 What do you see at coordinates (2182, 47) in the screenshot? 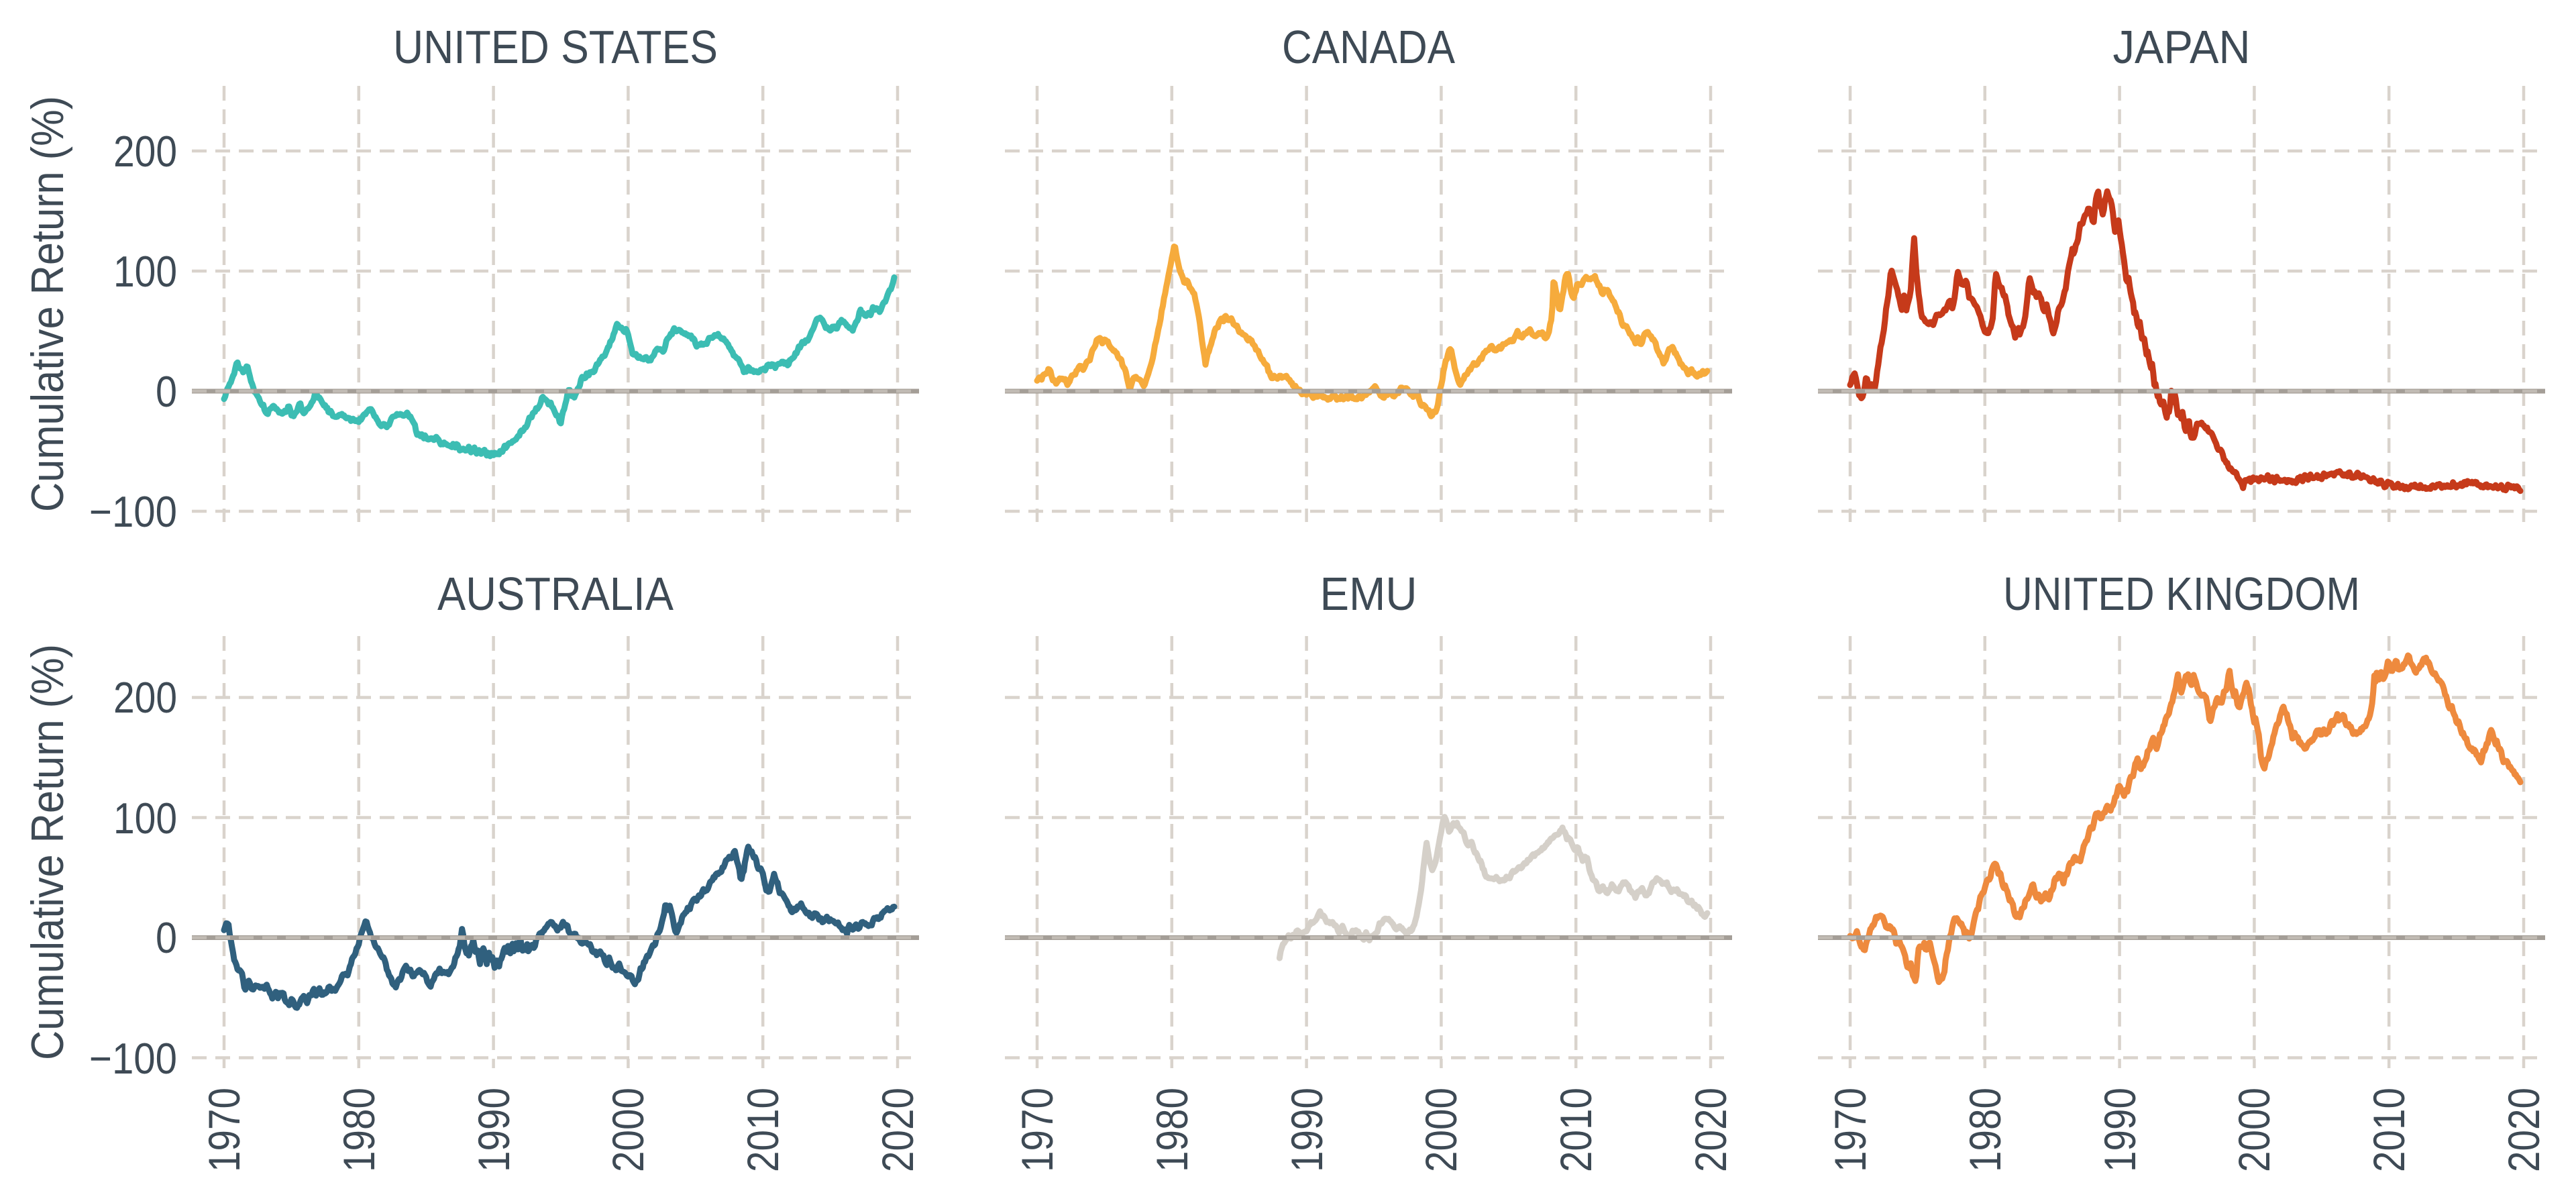
I see `svg-text: JAPAN` at bounding box center [2182, 47].